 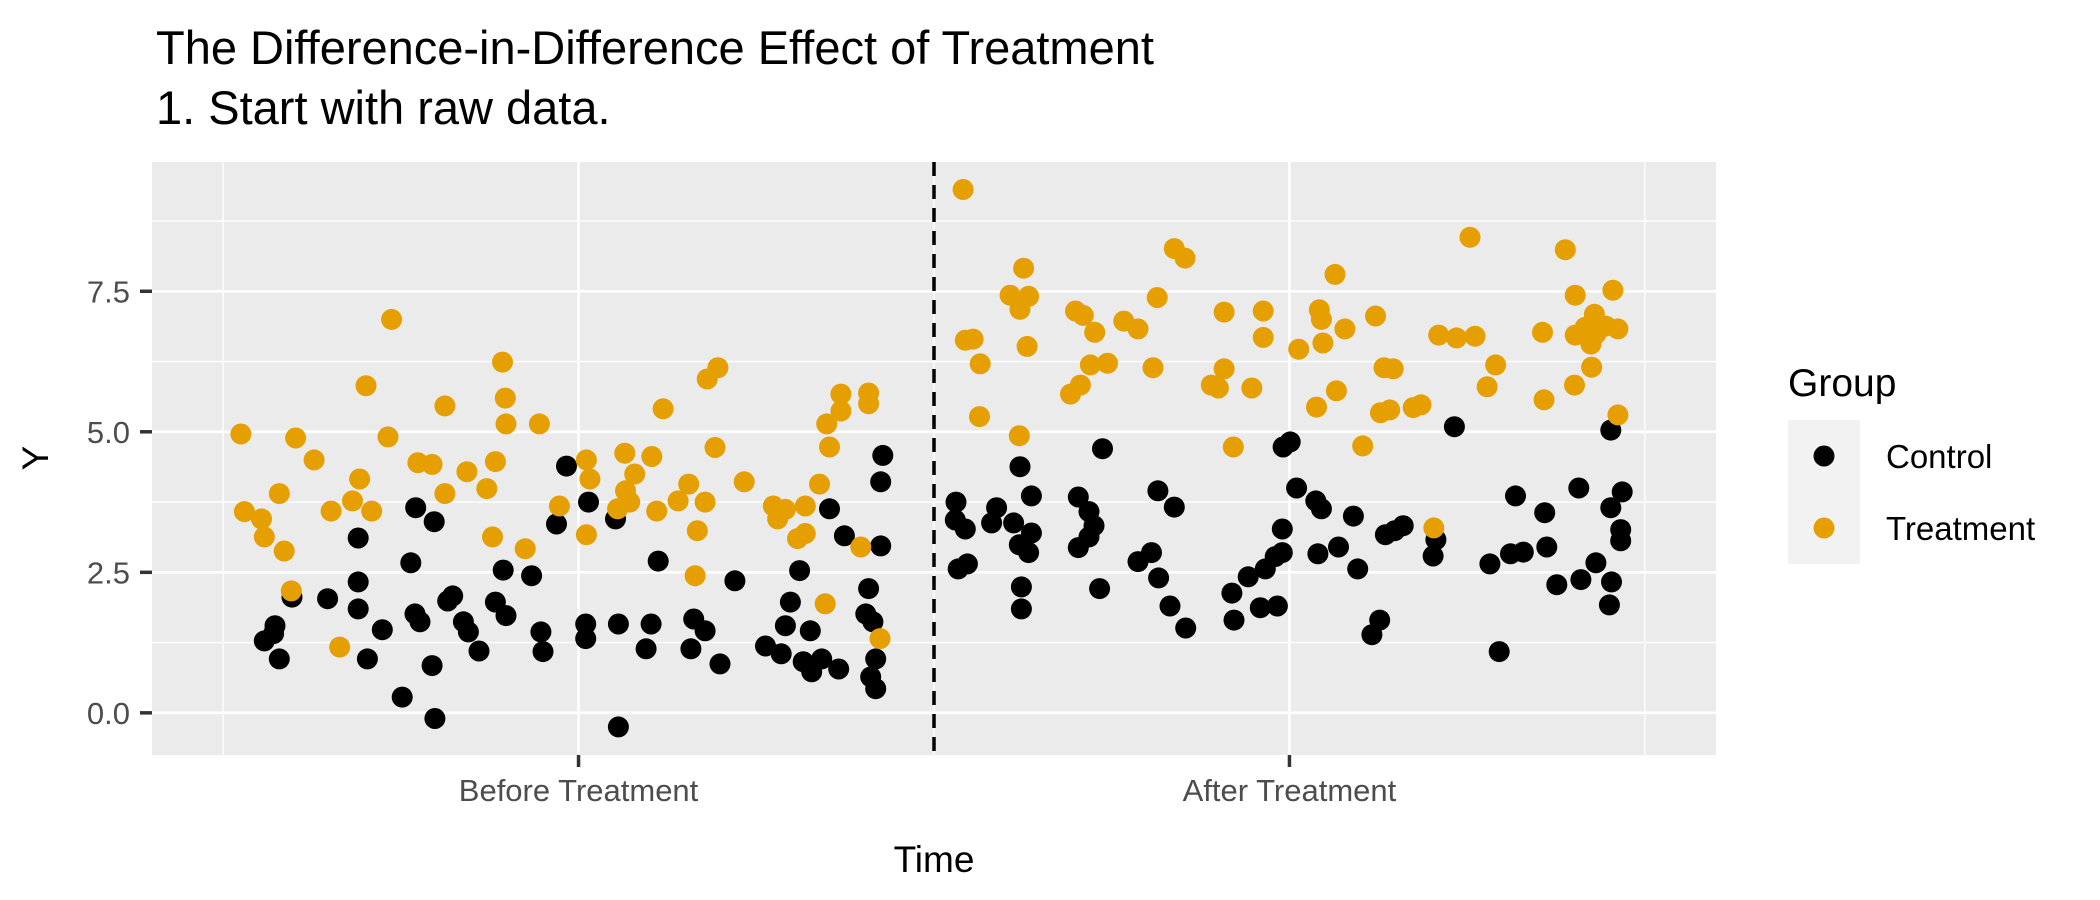 What do you see at coordinates (579, 790) in the screenshot?
I see `x-tick-label: Before Treatment` at bounding box center [579, 790].